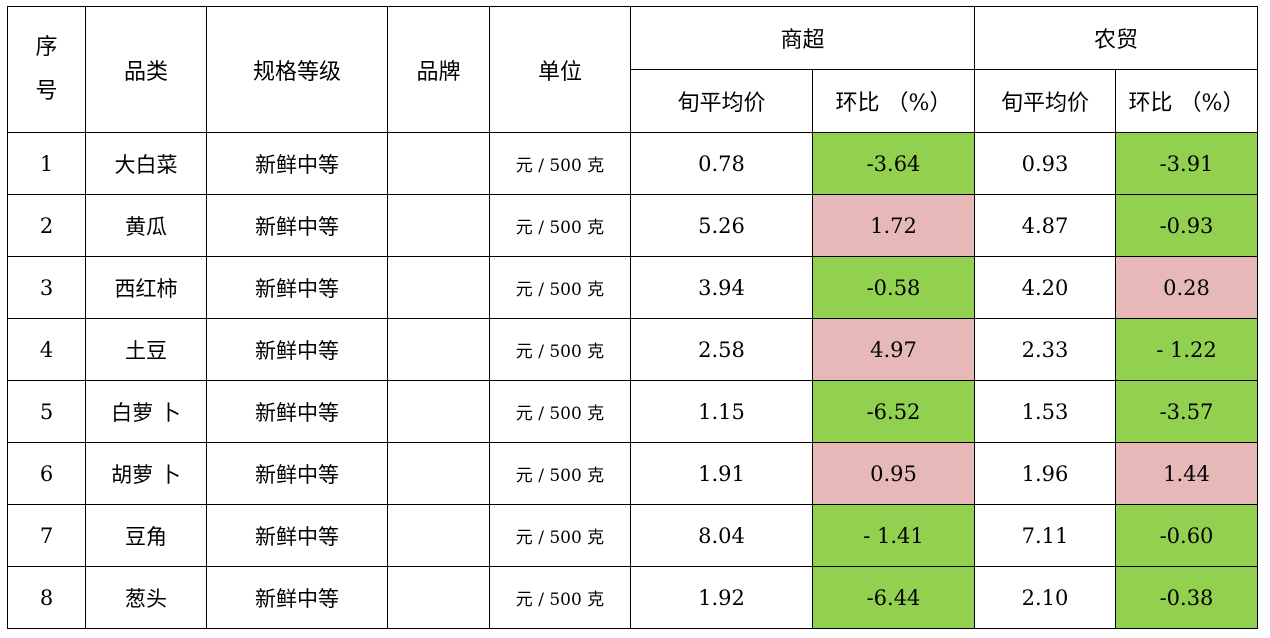 Image resolution: width=1270 pixels, height=638 pixels. Describe the element at coordinates (1045, 535) in the screenshot. I see `cell-fm-avg-price: 7.11` at that location.